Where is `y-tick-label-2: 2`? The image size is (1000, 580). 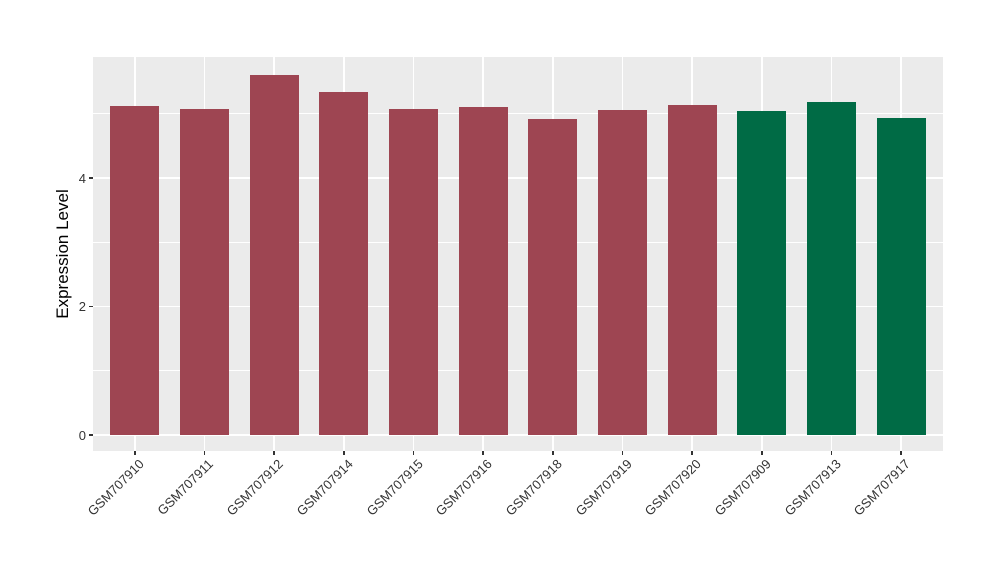 y-tick-label-2: 2 is located at coordinates (82, 306).